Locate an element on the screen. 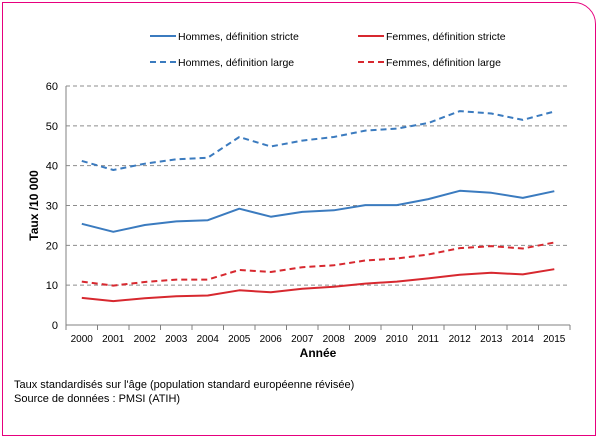 This screenshot has height=440, width=600. y-axis-title: Taux /10 000 is located at coordinates (34, 205).